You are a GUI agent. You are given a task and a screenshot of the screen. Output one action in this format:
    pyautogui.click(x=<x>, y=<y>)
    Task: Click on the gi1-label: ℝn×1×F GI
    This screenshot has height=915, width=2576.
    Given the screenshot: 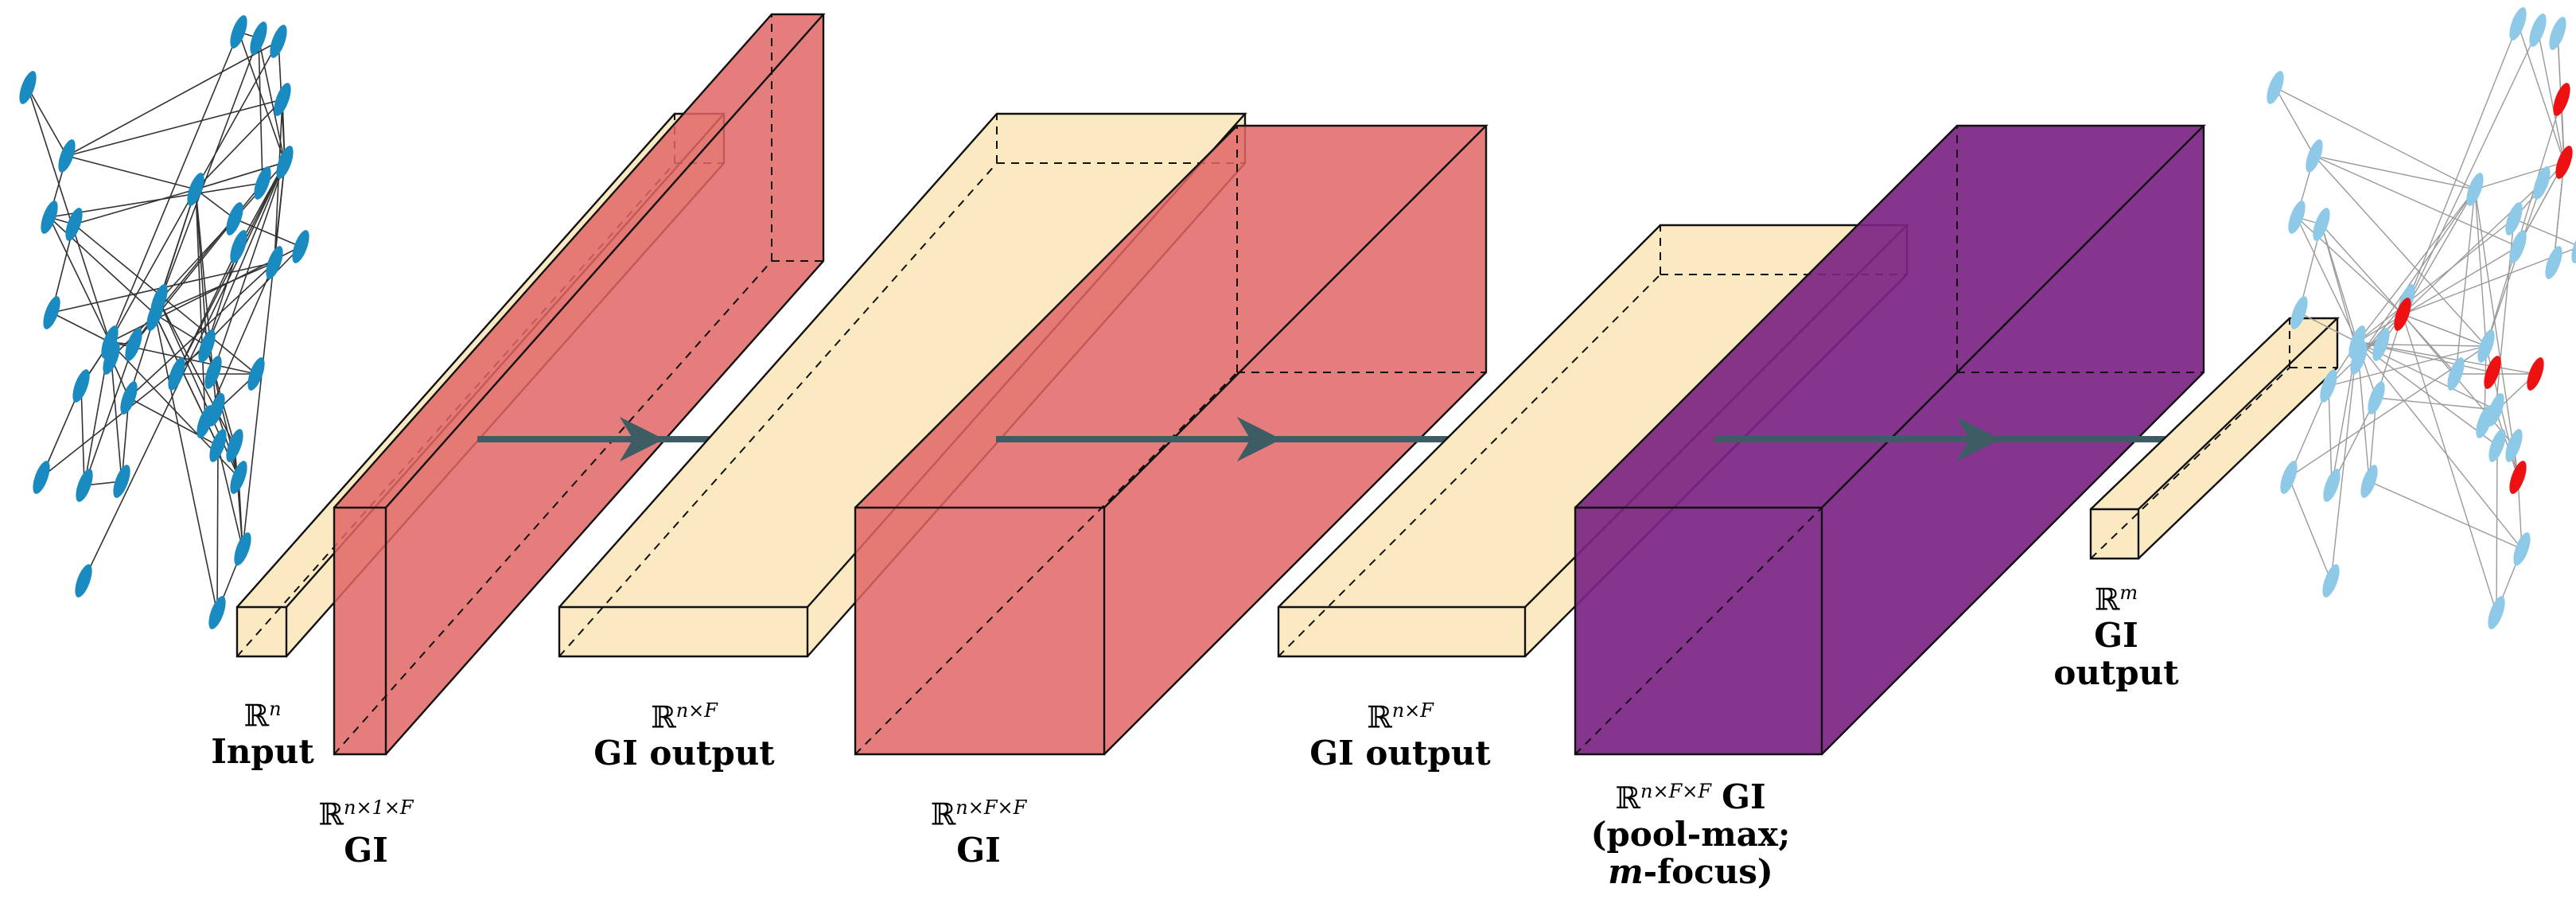 What is the action you would take?
    pyautogui.click(x=366, y=833)
    